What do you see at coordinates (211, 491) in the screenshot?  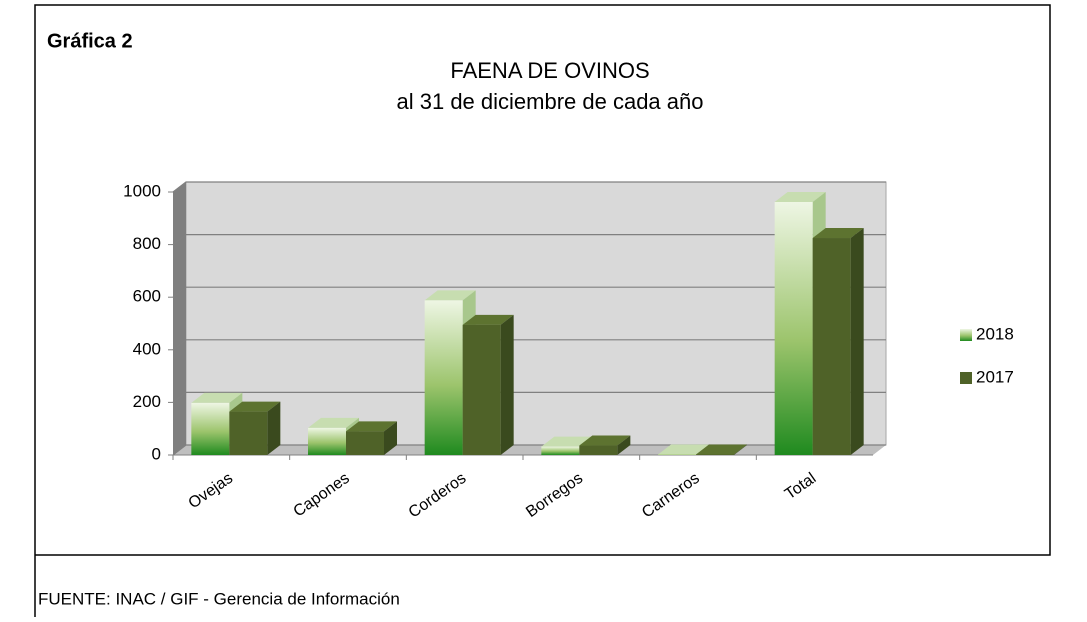 I see `x-tick-label: Ovejas` at bounding box center [211, 491].